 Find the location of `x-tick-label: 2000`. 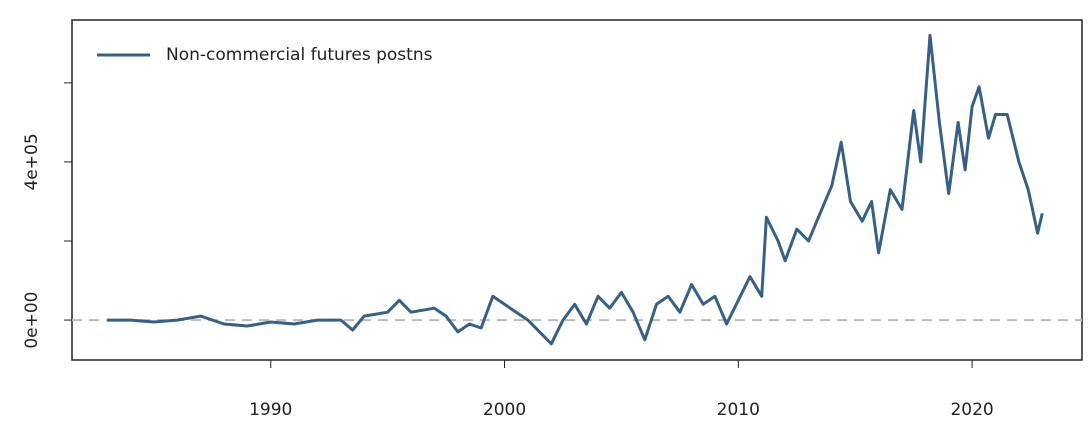

x-tick-label: 2000 is located at coordinates (504, 410).